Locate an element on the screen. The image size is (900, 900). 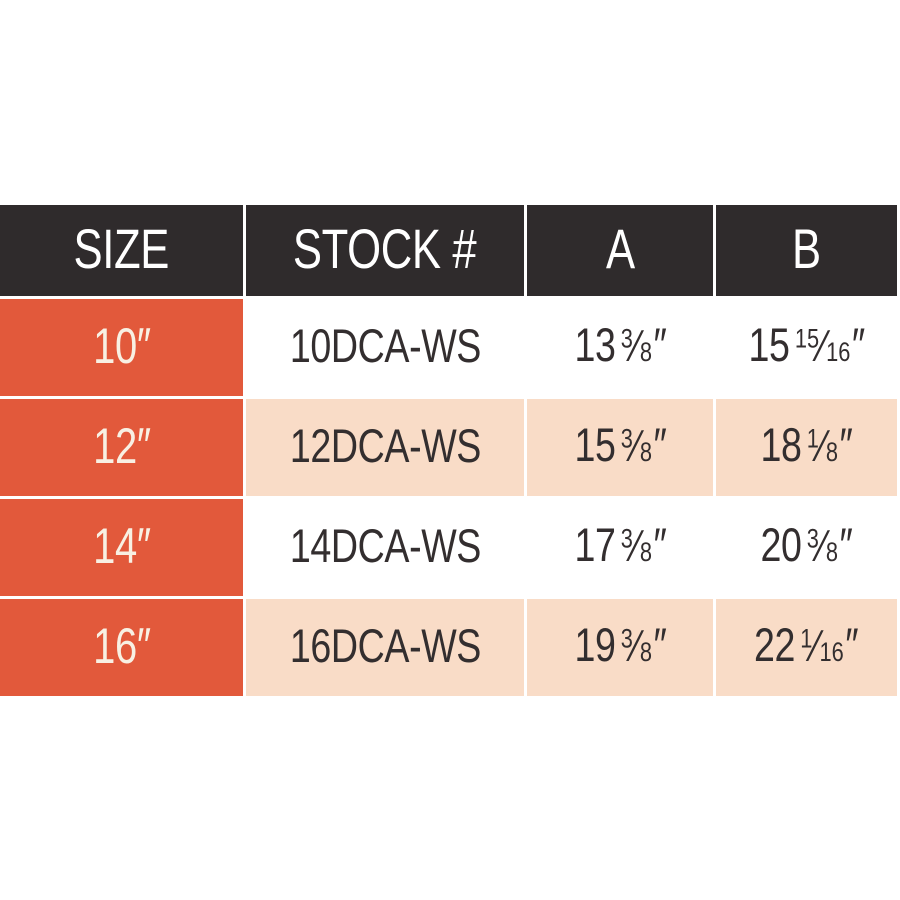
column-header-size-label: SIZE is located at coordinates (121, 248).